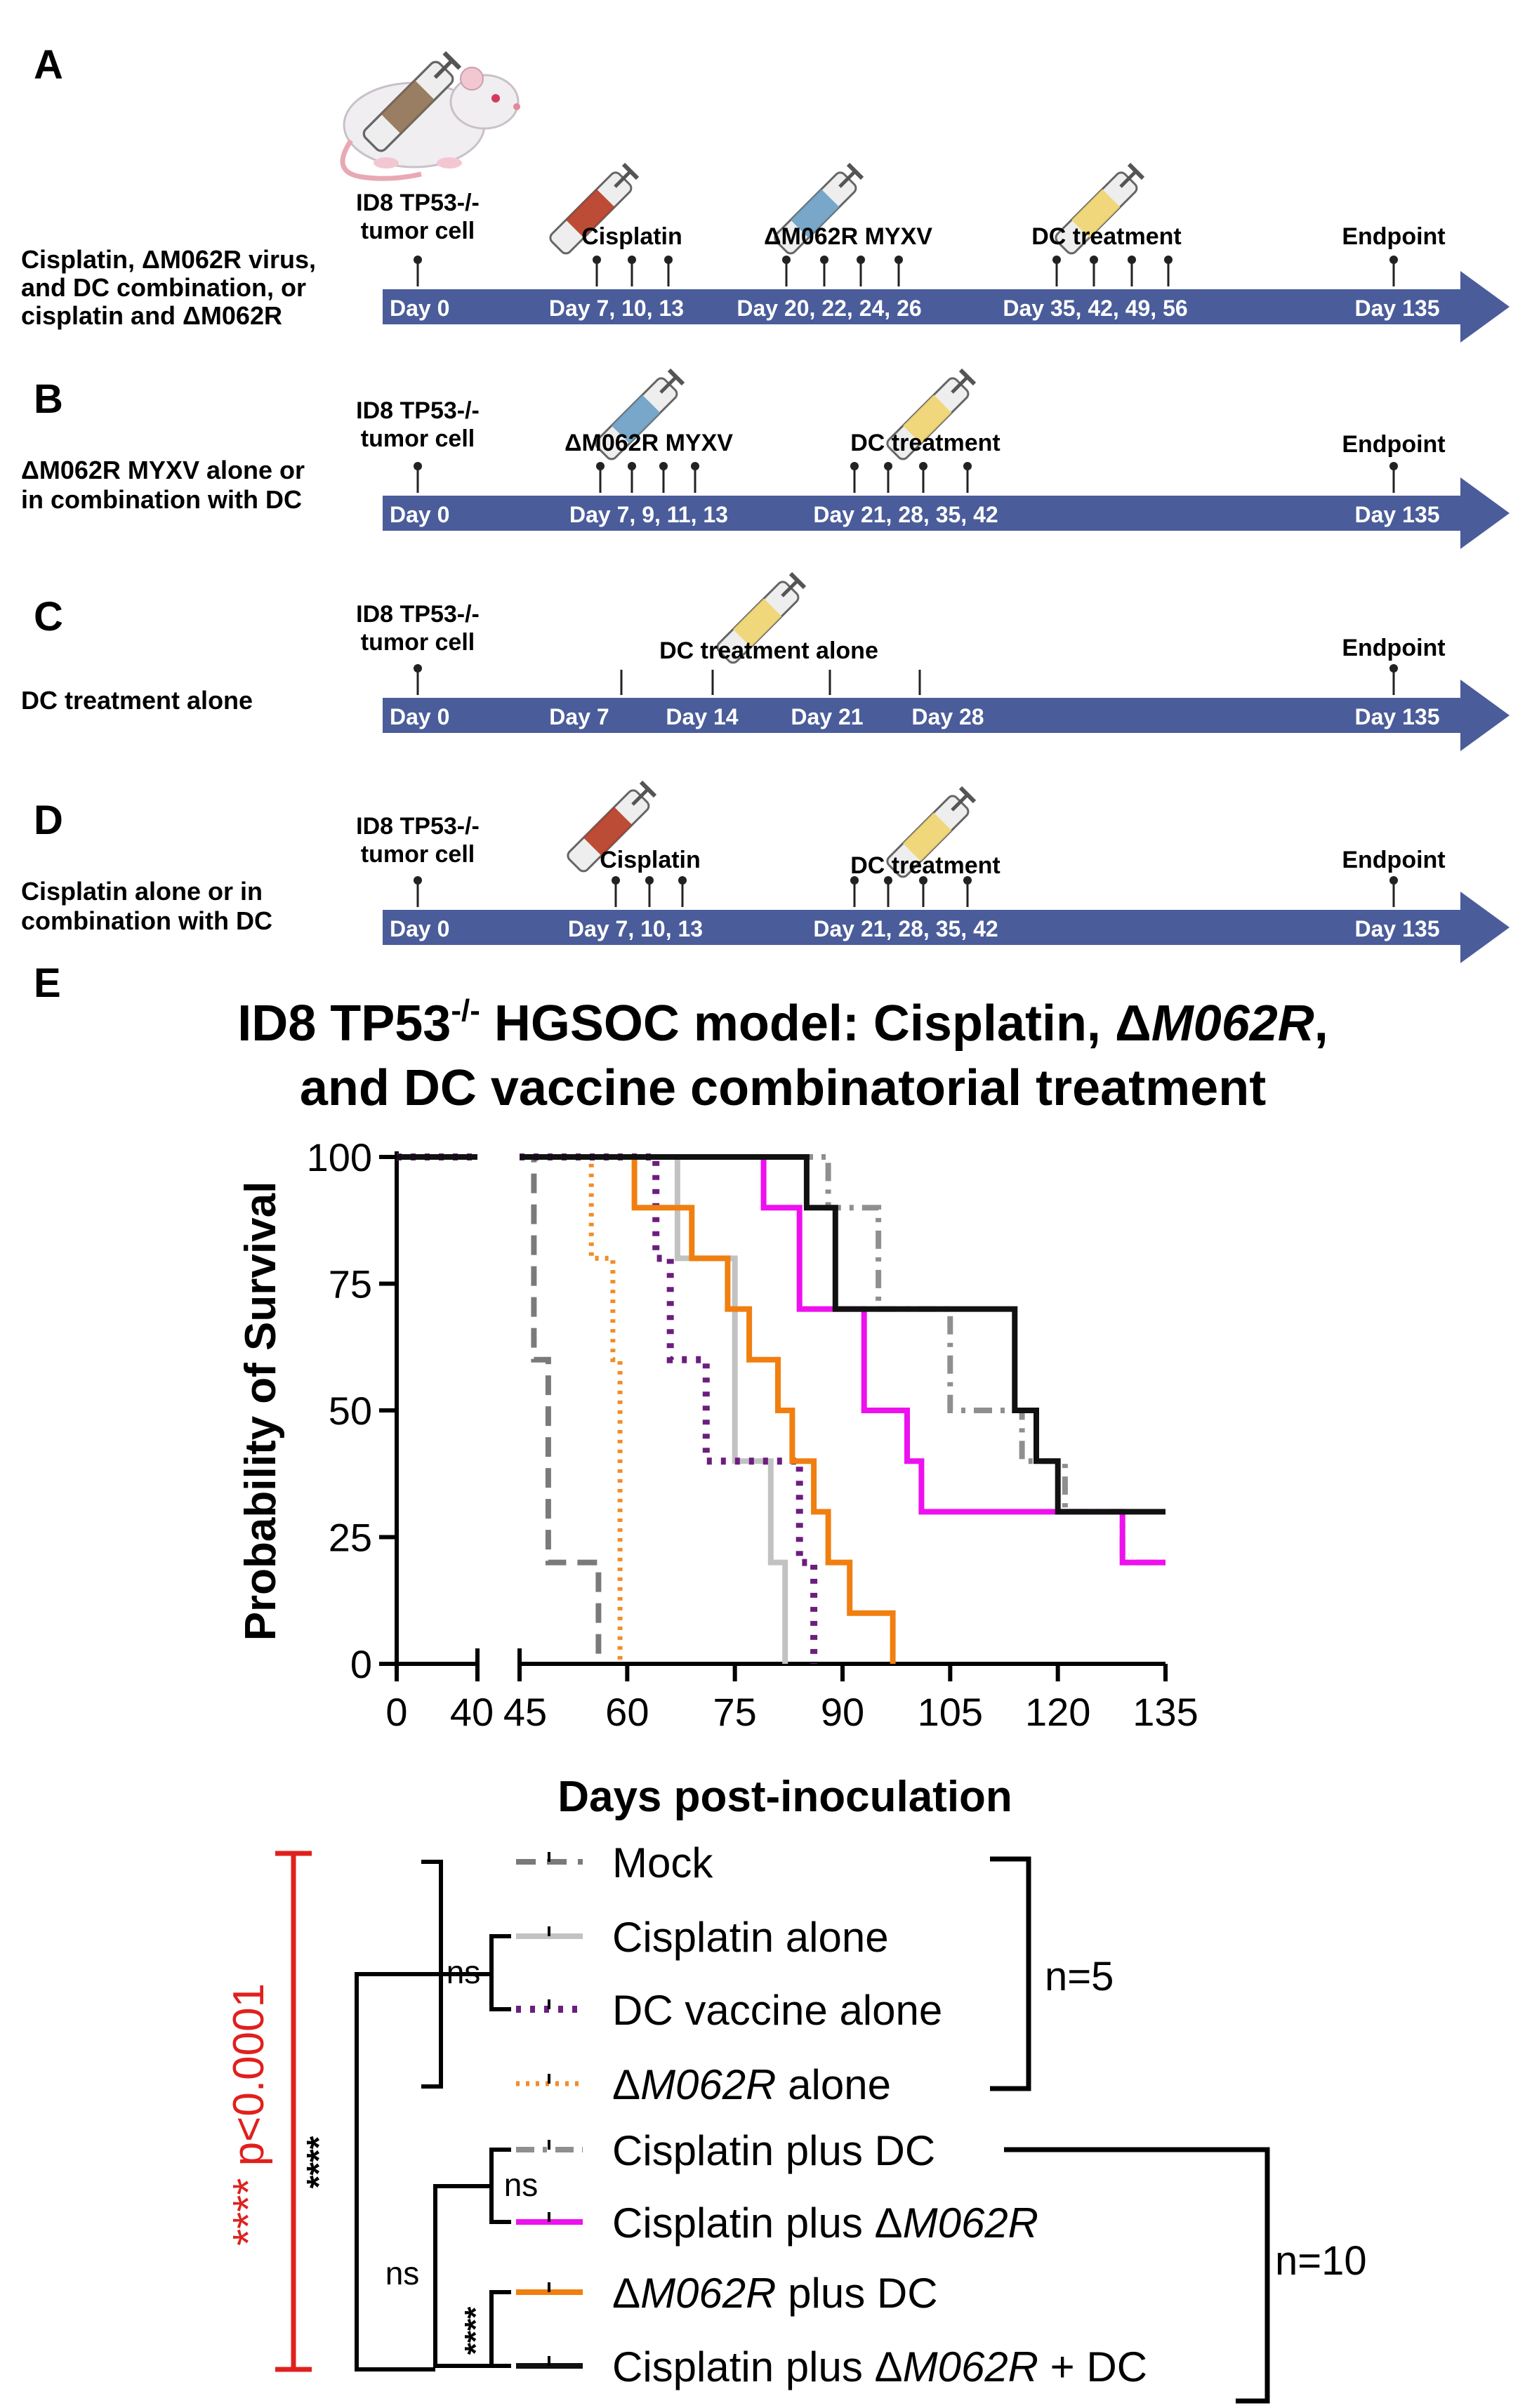 The image size is (1532, 2408). What do you see at coordinates (168, 259) in the screenshot?
I see `panel-a-group-line-1: Cisplatin, ΔM062R virus,` at bounding box center [168, 259].